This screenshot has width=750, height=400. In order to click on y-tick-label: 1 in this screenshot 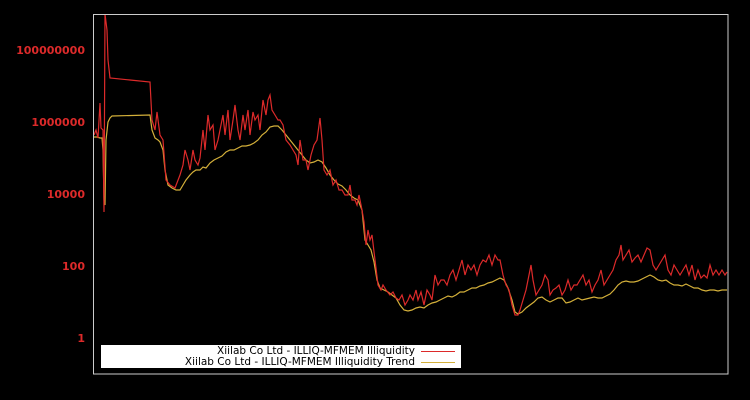, I will do `click(81, 338)`.